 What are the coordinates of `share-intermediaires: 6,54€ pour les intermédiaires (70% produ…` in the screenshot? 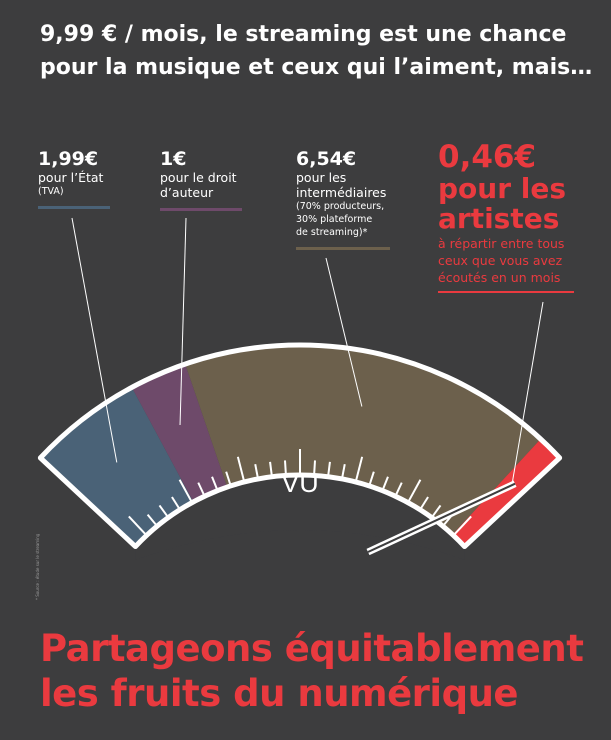 It's located at (346, 199).